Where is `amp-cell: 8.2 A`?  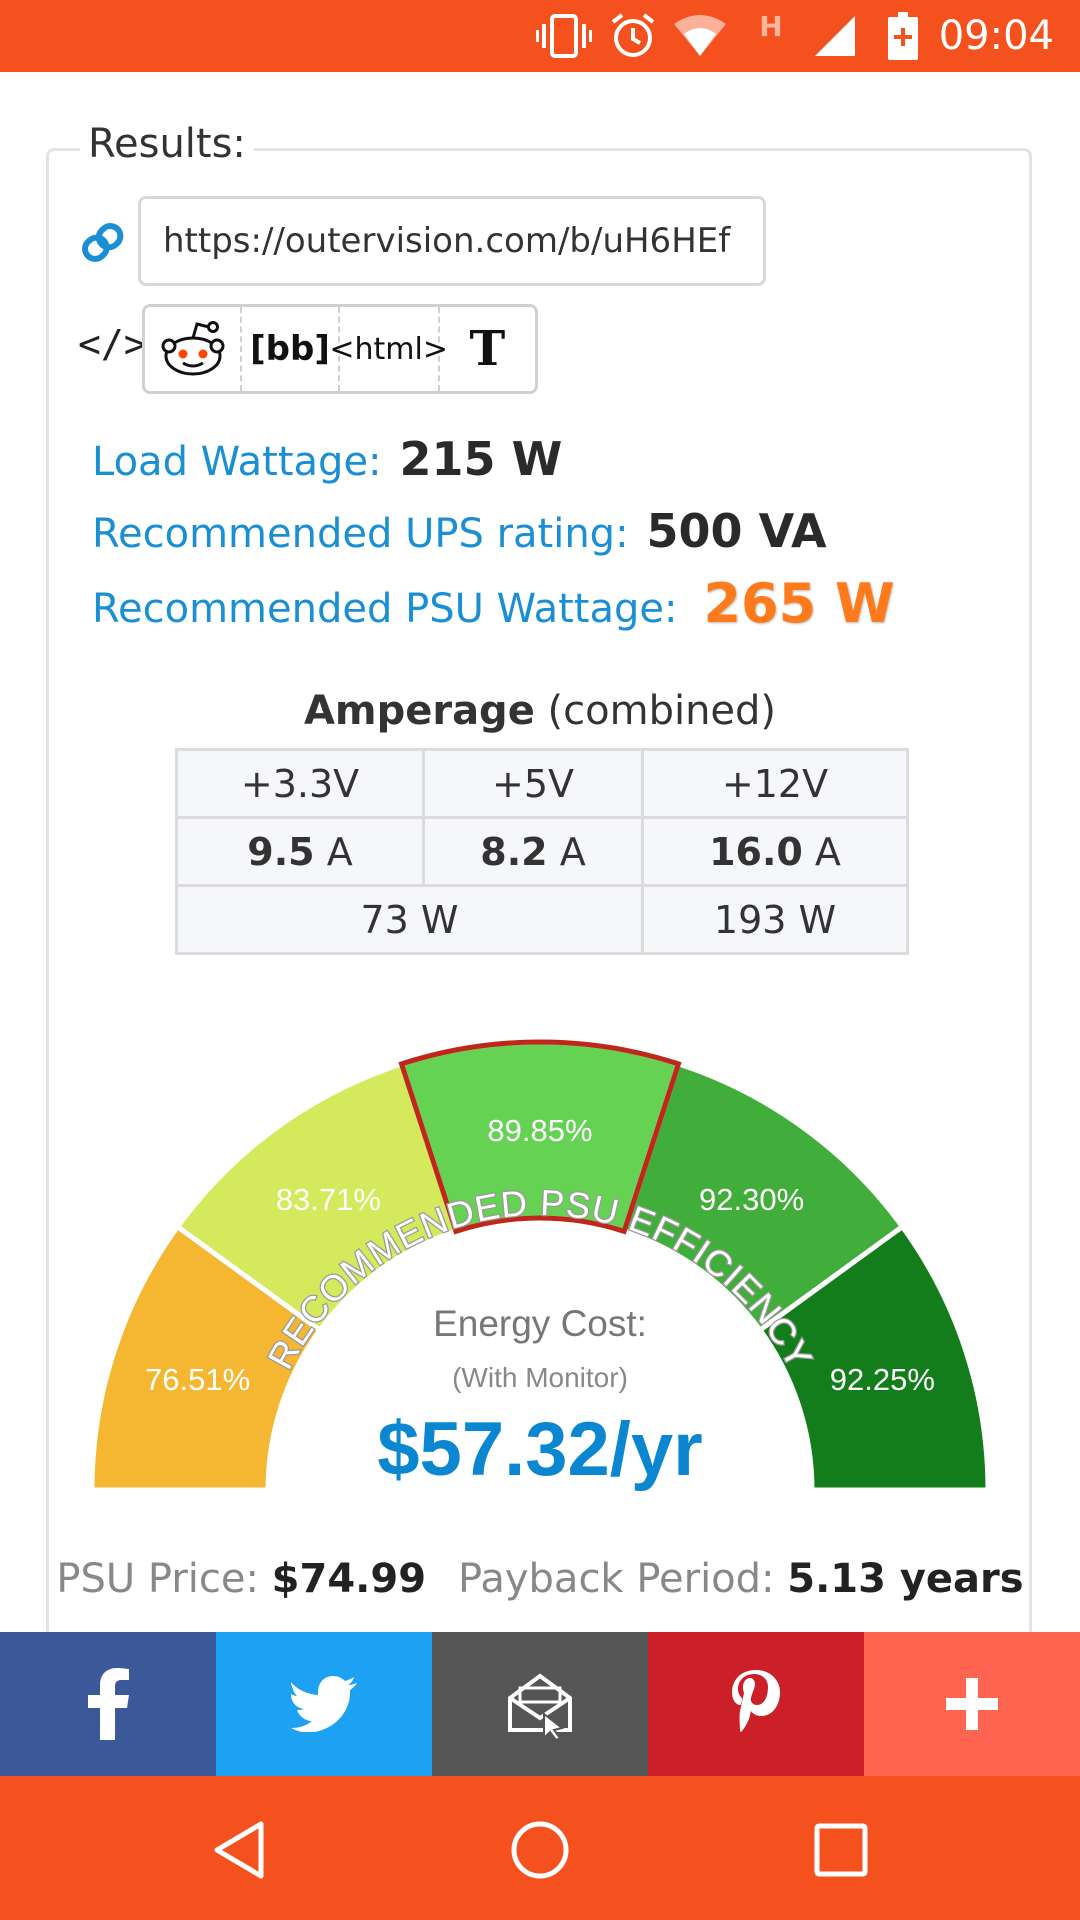
amp-cell: 8.2 A is located at coordinates (533, 851).